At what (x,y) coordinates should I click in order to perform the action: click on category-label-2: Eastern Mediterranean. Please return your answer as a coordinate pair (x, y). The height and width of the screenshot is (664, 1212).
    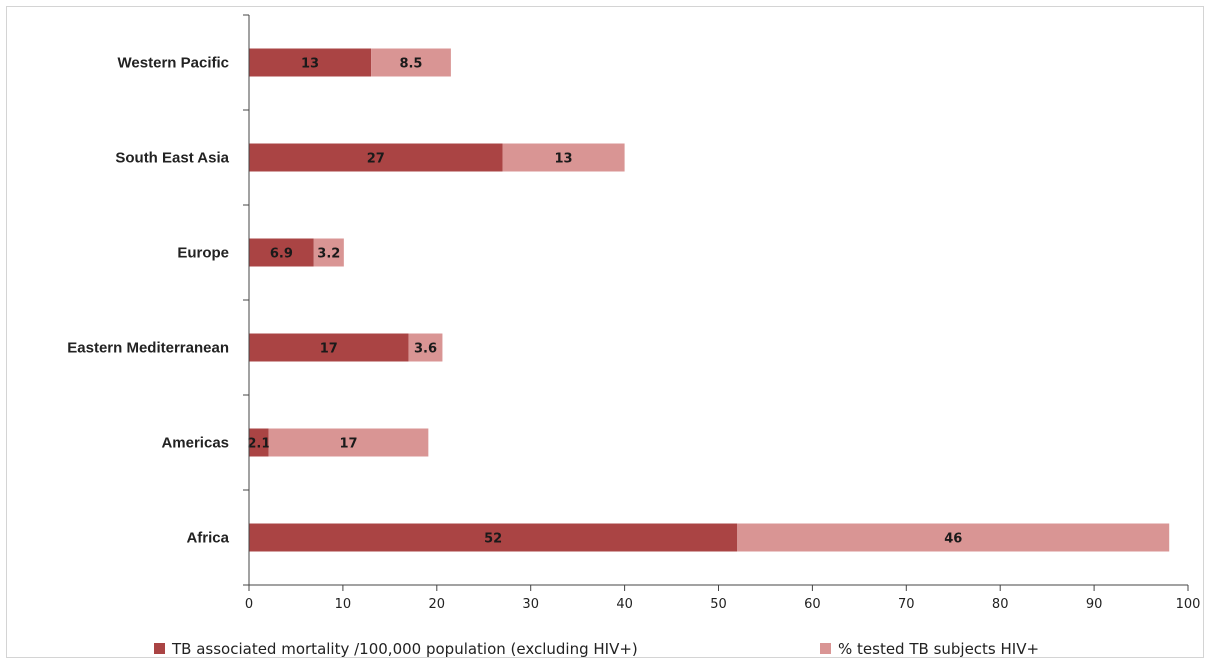
    Looking at the image, I should click on (148, 348).